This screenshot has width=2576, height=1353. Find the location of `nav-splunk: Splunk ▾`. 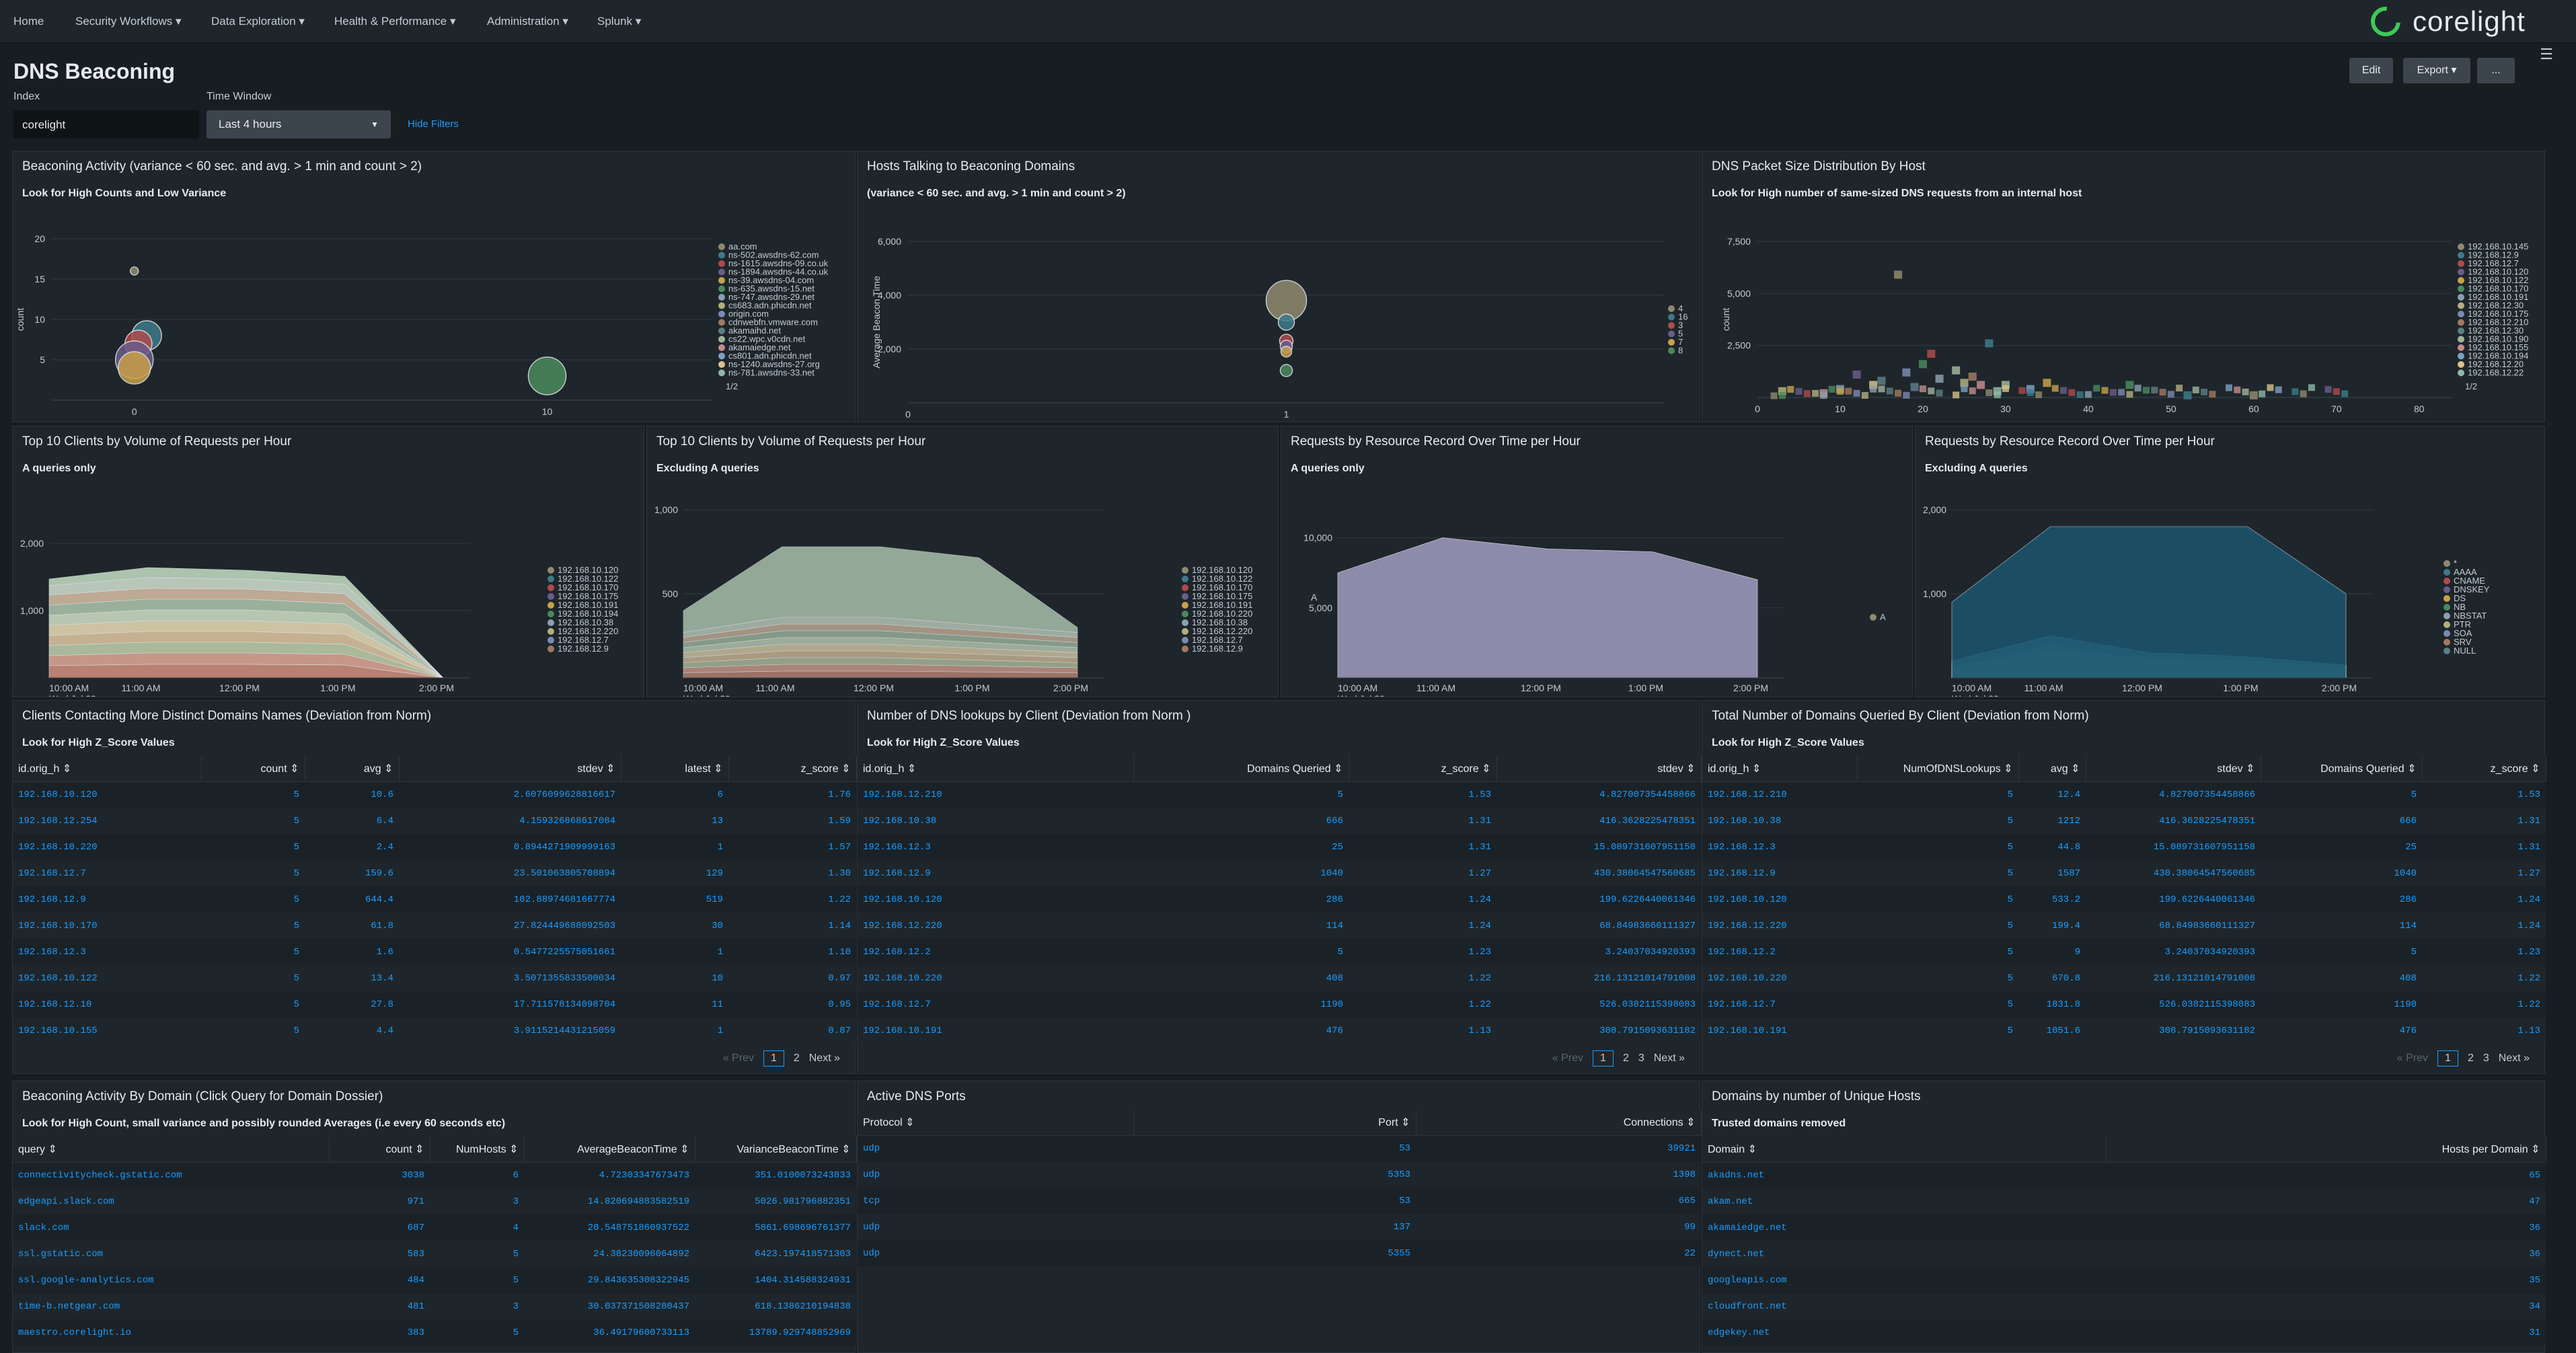

nav-splunk: Splunk ▾ is located at coordinates (619, 21).